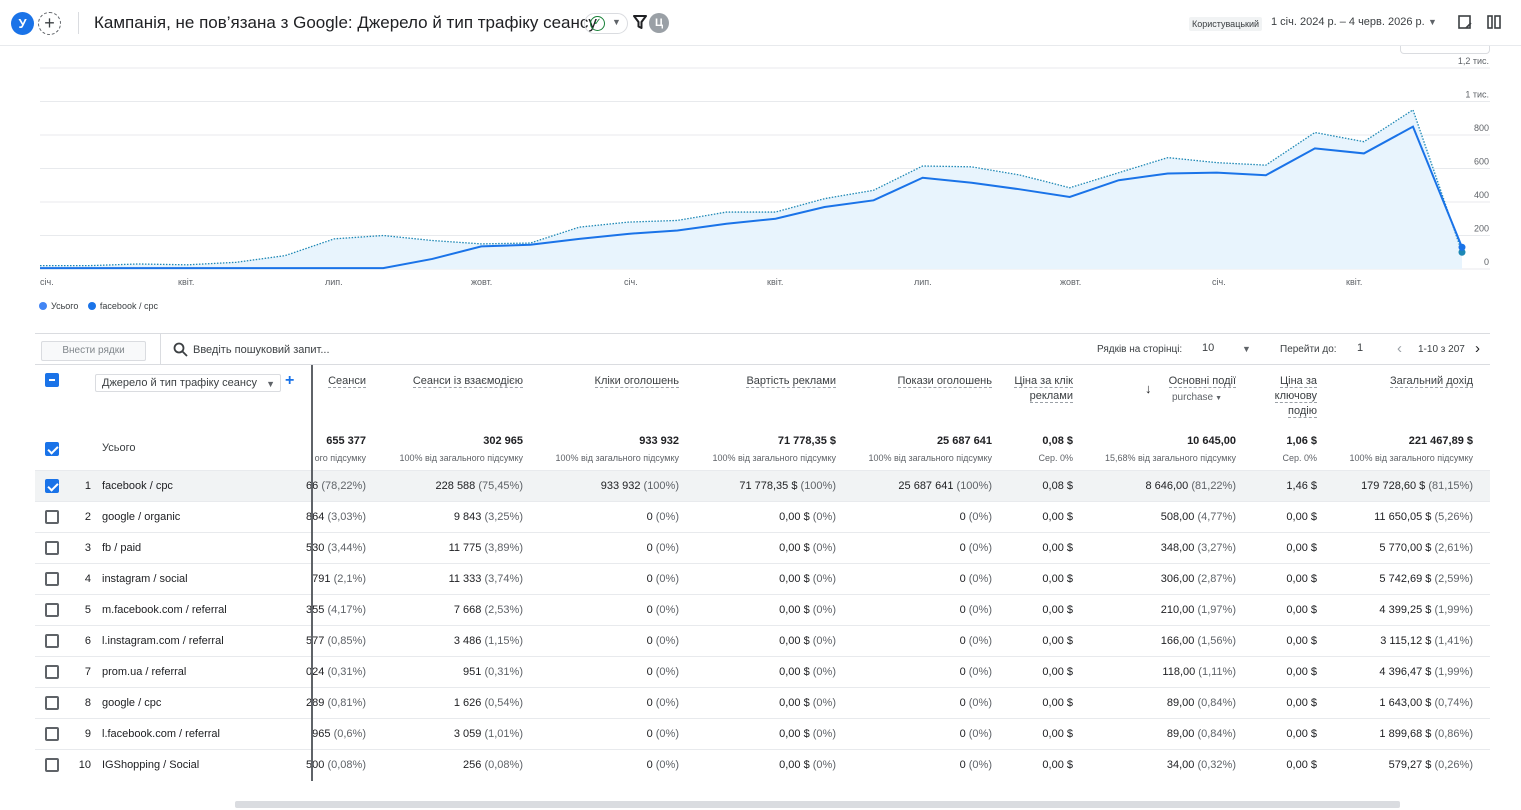  What do you see at coordinates (604, 381) in the screenshot?
I see `column-header: Кліки оголошень` at bounding box center [604, 381].